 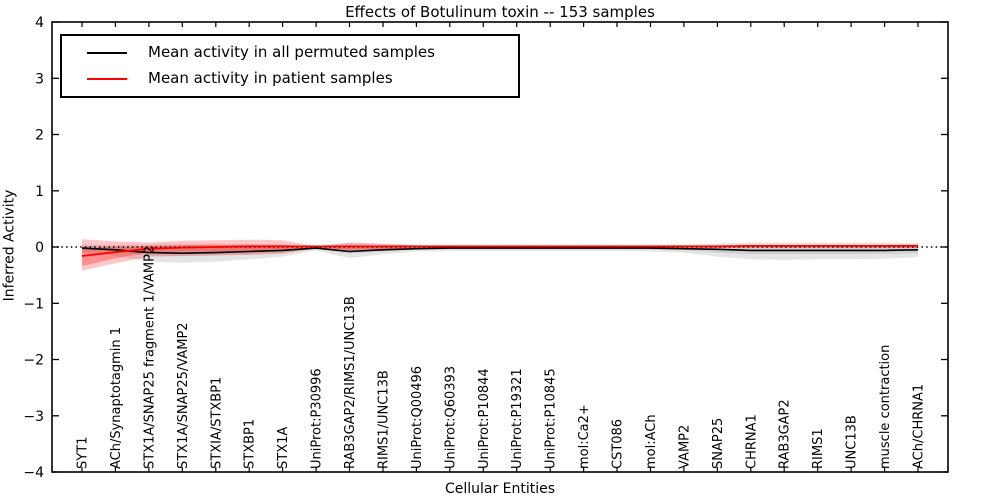 I want to click on x-tick-label: UniProt:Q00496, so click(x=417, y=417).